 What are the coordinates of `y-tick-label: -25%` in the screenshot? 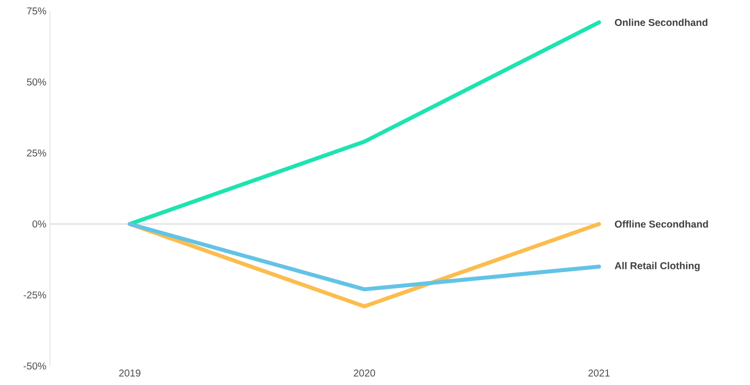 It's located at (35, 295).